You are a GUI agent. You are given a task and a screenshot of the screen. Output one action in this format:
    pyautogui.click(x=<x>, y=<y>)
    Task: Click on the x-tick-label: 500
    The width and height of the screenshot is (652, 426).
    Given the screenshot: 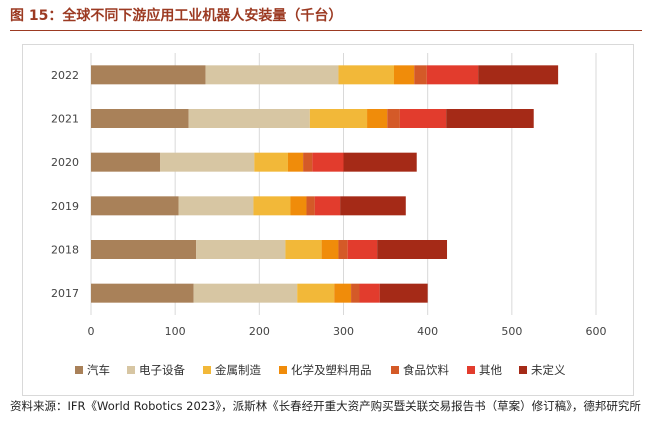 What is the action you would take?
    pyautogui.click(x=511, y=331)
    